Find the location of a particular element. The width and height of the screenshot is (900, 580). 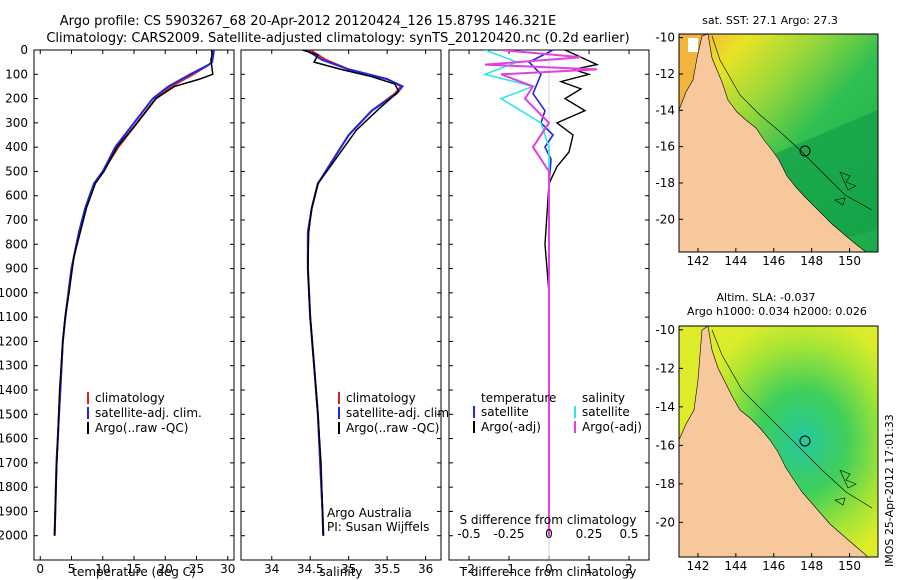

depth-tick-label: 1400 is located at coordinates (14, 390).